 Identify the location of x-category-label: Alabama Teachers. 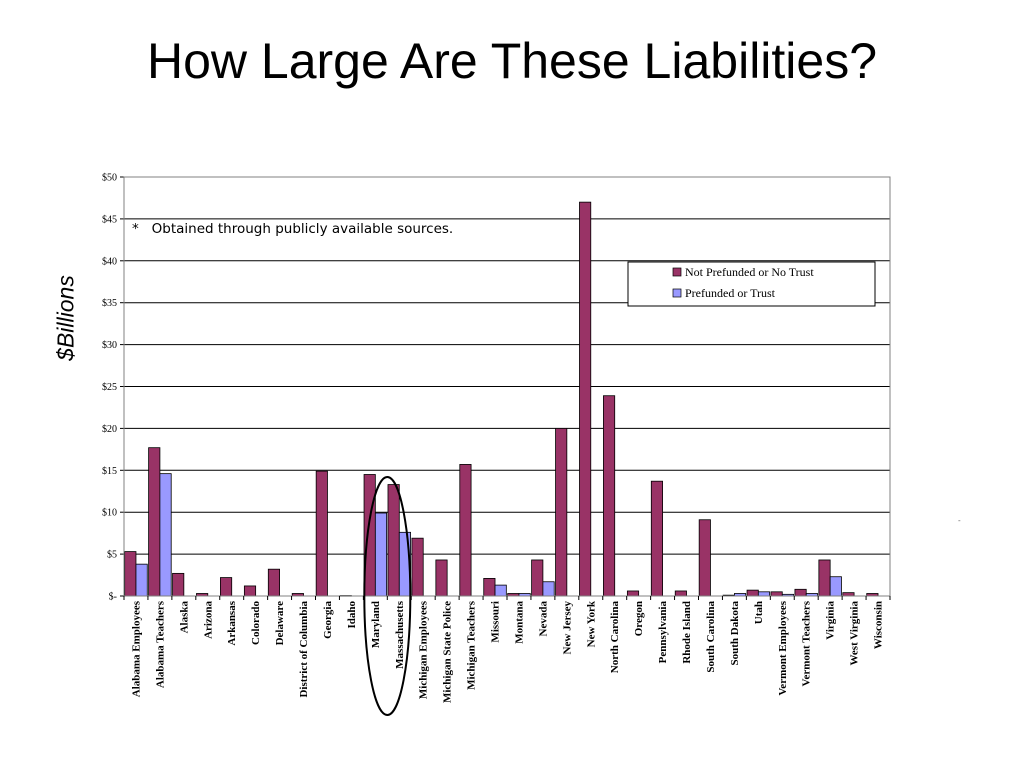
(160, 644).